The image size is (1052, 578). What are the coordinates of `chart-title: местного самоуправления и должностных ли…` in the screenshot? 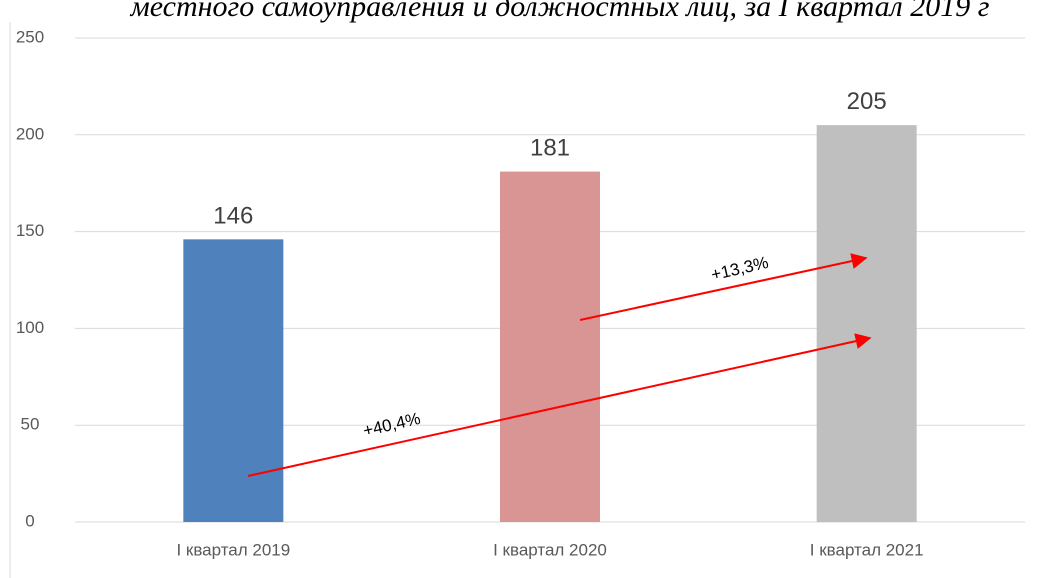 It's located at (560, 11).